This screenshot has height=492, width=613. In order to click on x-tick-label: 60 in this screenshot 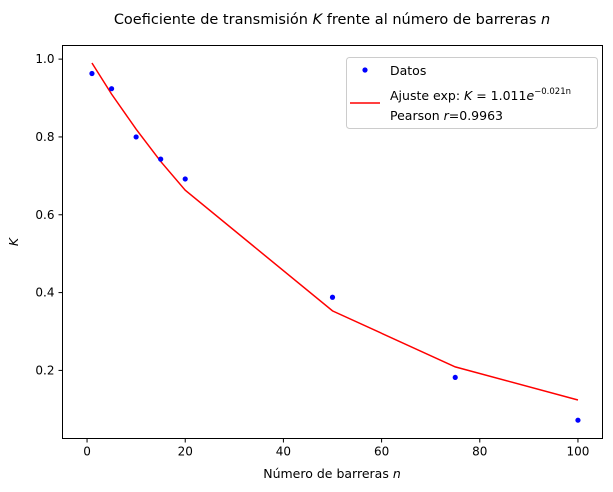, I will do `click(381, 452)`.